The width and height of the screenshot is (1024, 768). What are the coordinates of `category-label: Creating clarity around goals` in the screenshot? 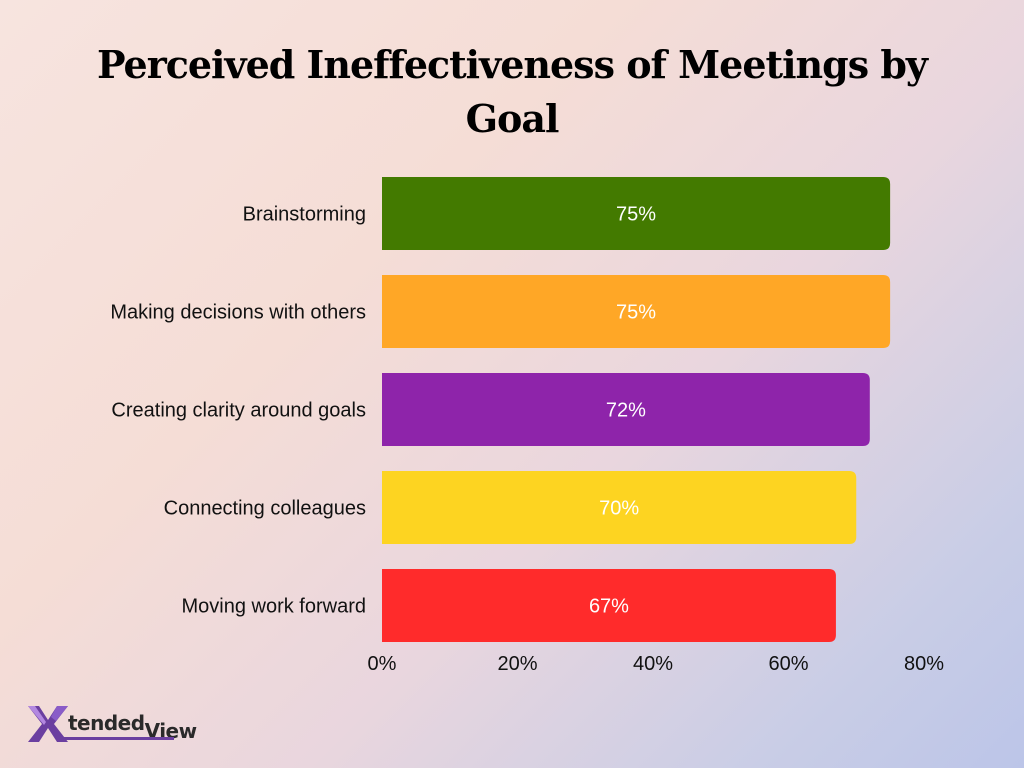 It's located at (238, 411).